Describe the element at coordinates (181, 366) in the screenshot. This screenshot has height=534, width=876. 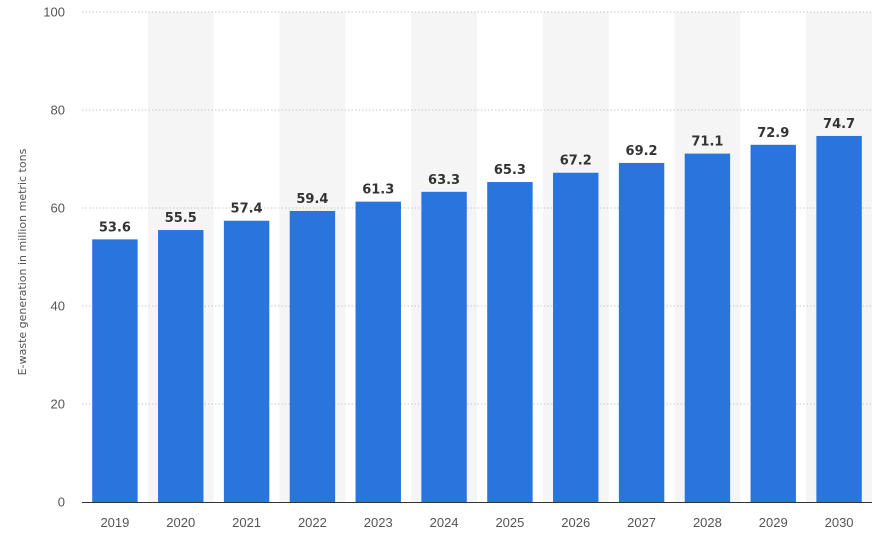
I see `bar-2020` at that location.